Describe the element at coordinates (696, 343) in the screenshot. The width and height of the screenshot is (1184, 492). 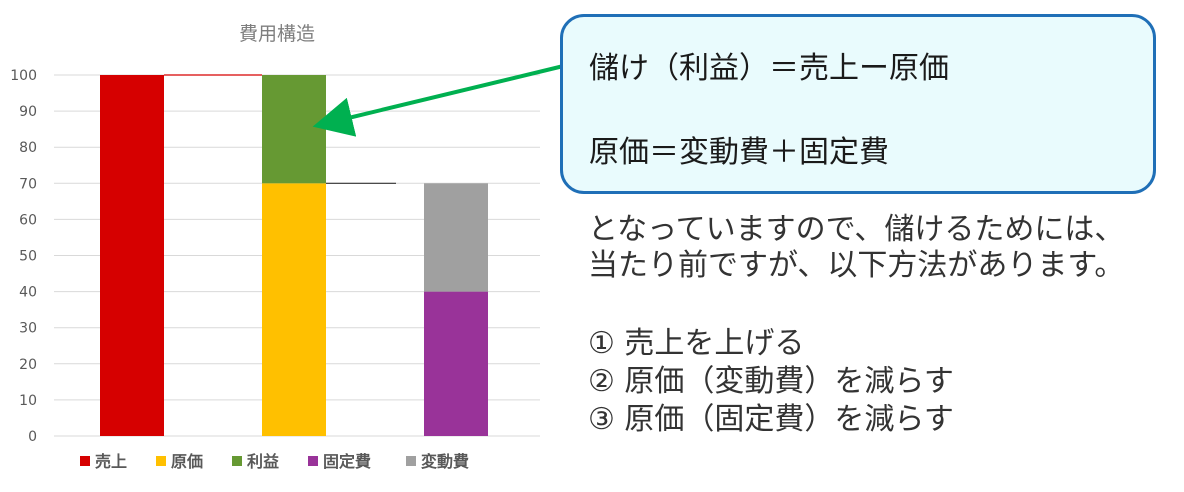
I see `method-item-1: ① 売上を上げる` at that location.